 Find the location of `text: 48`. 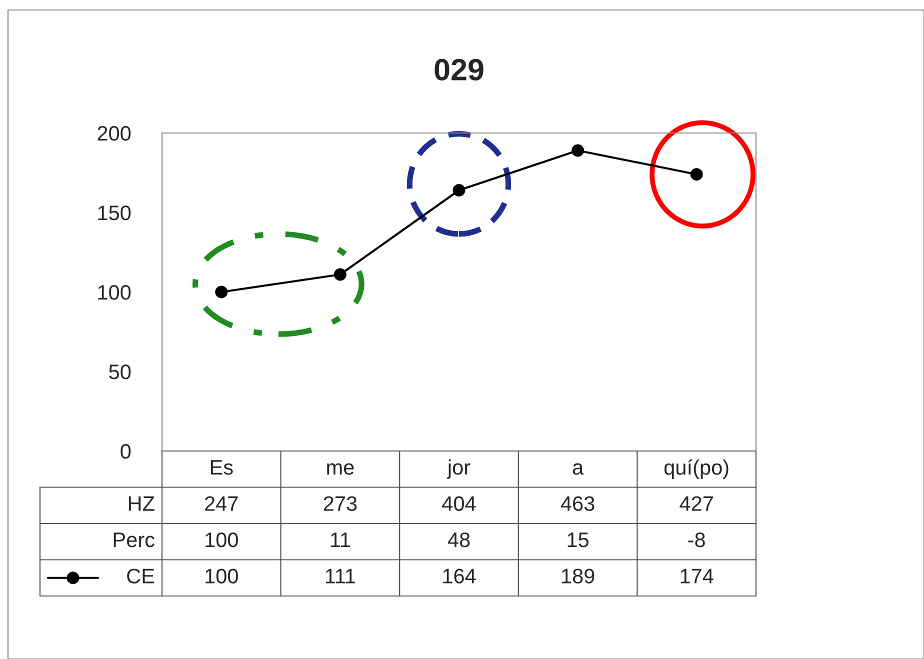

text: 48 is located at coordinates (459, 540).